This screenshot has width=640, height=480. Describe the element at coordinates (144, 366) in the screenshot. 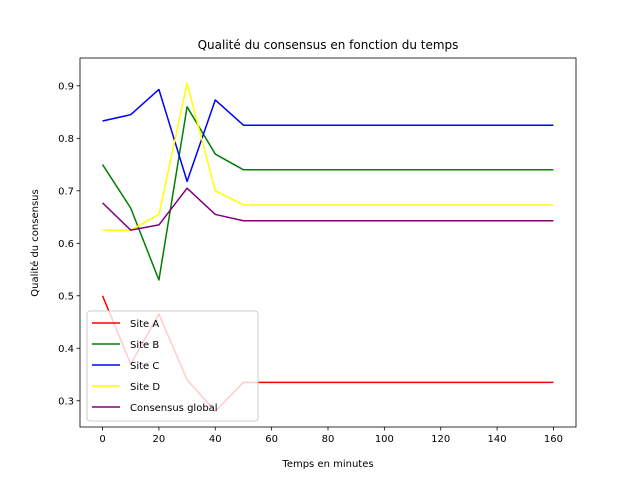

I see `legend-label-3: Site C` at that location.